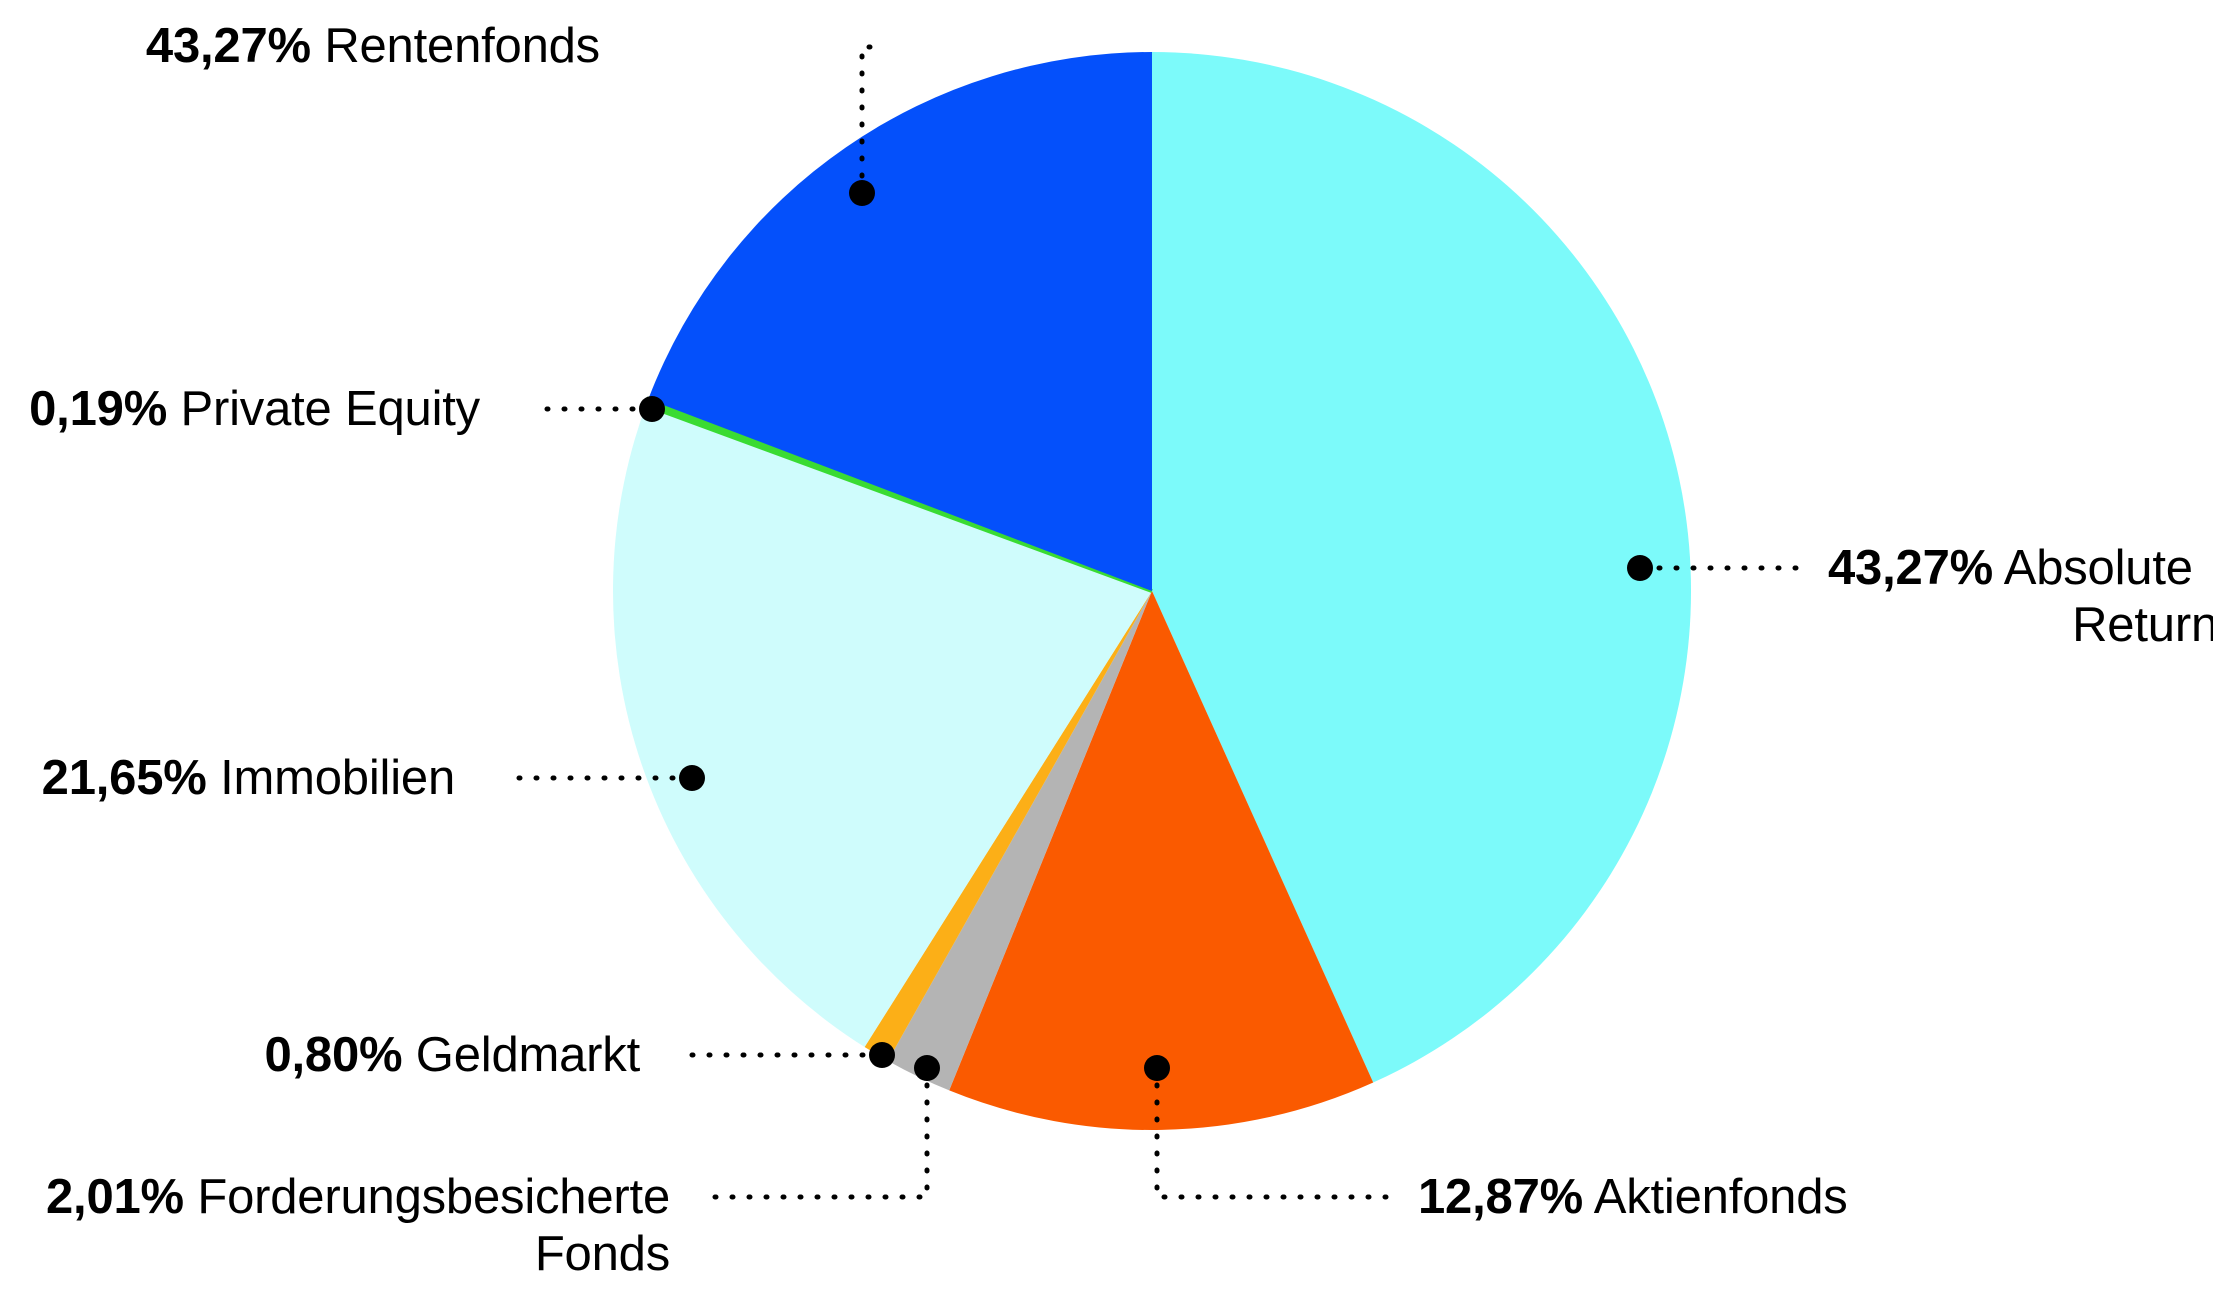 The width and height of the screenshot is (2213, 1292). I want to click on slice-name-absolute-return: Absolute, so click(2098, 568).